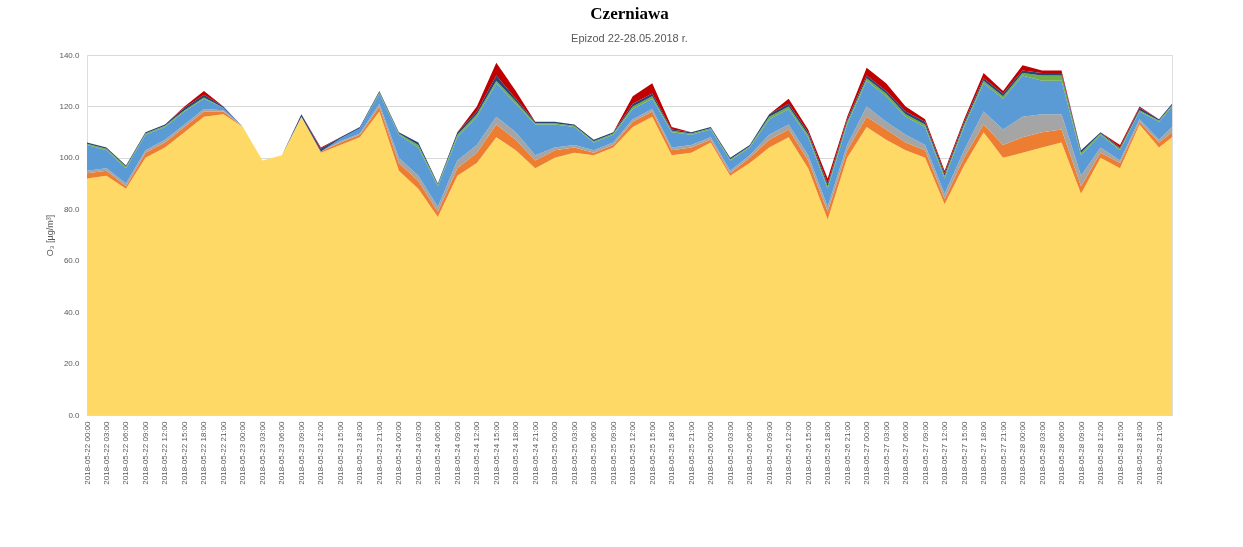  What do you see at coordinates (789, 452) in the screenshot?
I see `x-tick-label: 2018-05-26 12:00` at bounding box center [789, 452].